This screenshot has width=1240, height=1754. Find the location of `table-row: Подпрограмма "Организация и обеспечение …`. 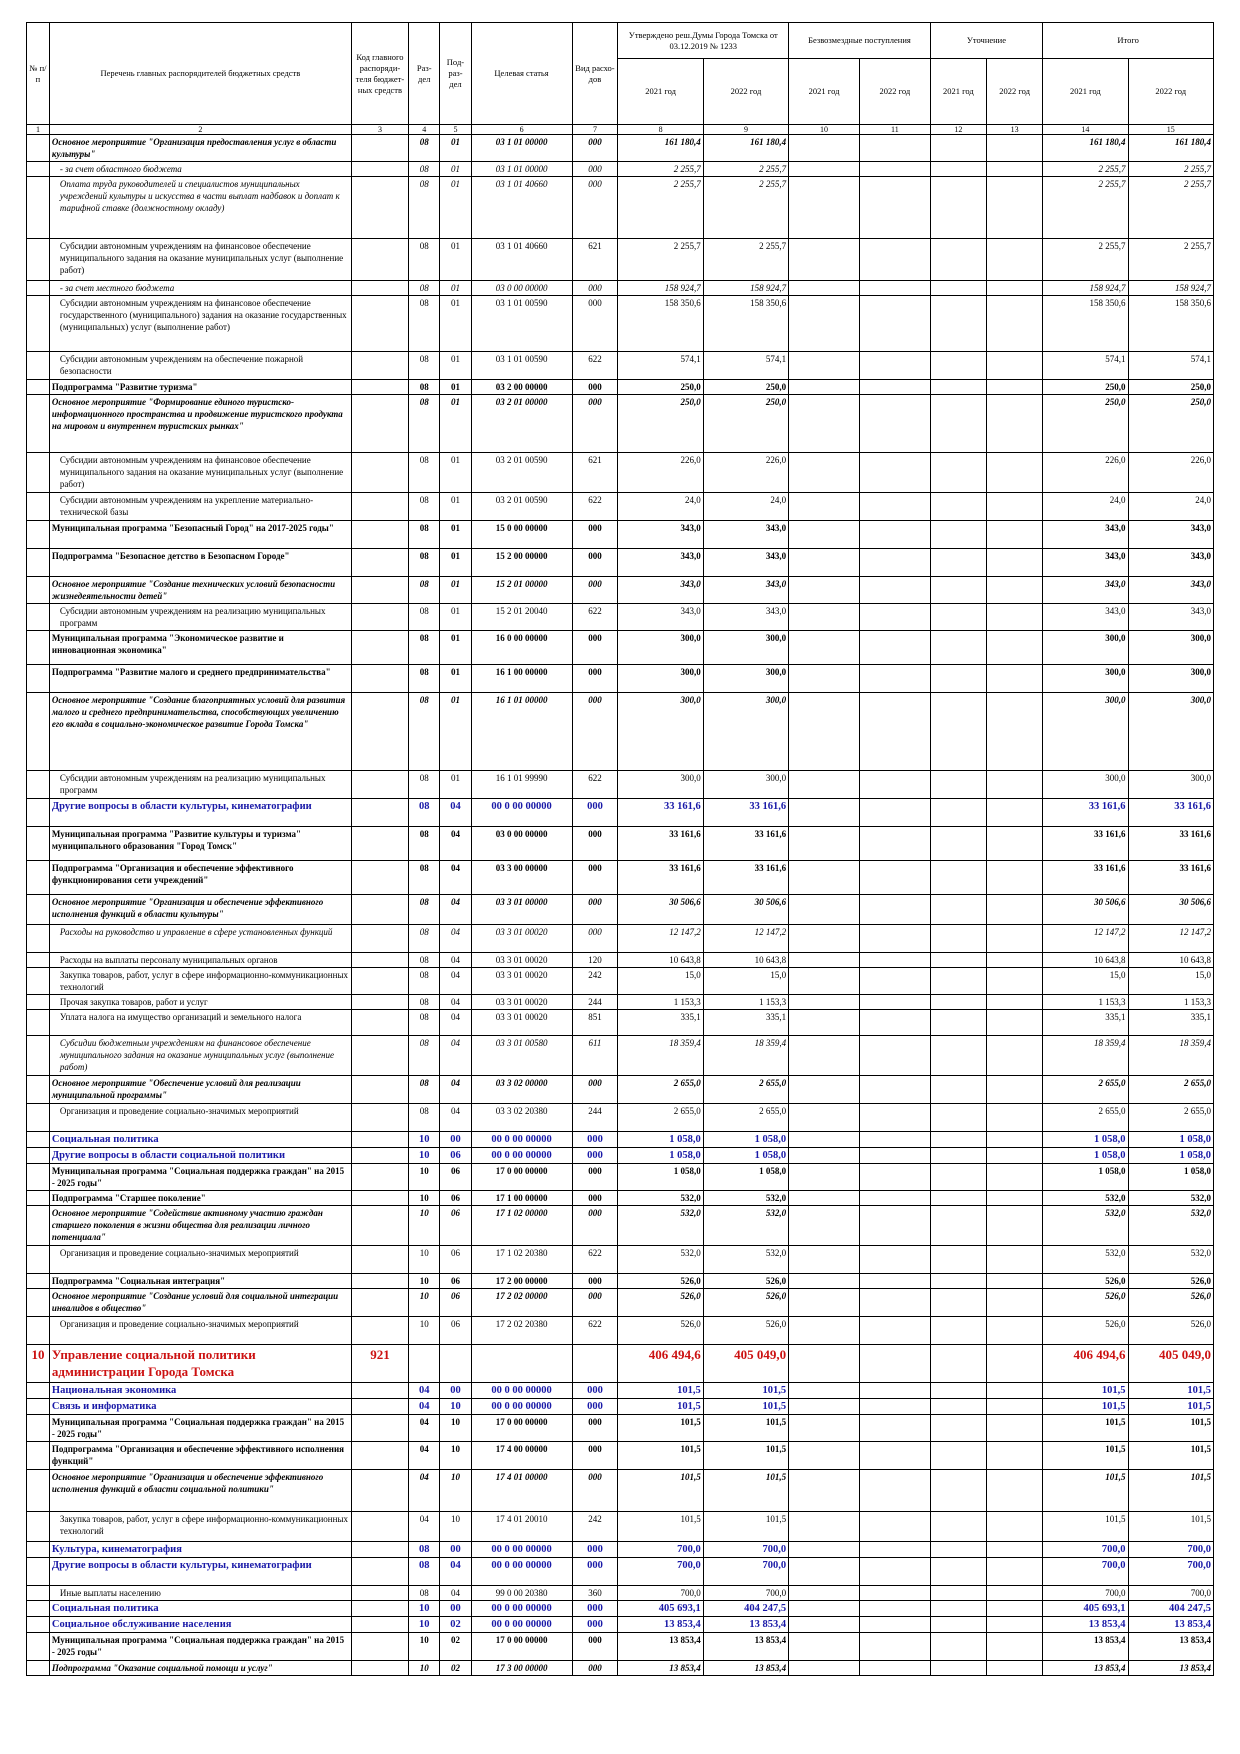

table-row: Подпрограмма "Организация и обеспечение … is located at coordinates (620, 1455).